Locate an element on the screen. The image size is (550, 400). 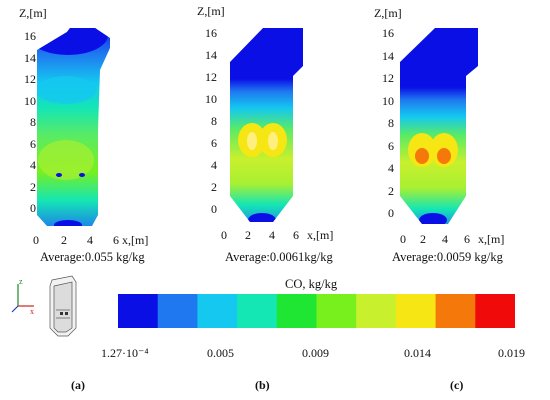
panel-label-b: (b) is located at coordinates (262, 385).